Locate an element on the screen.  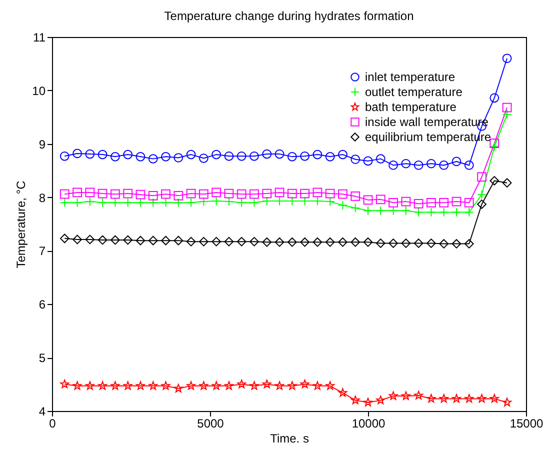
legend-label: inlet temperature is located at coordinates (410, 77).